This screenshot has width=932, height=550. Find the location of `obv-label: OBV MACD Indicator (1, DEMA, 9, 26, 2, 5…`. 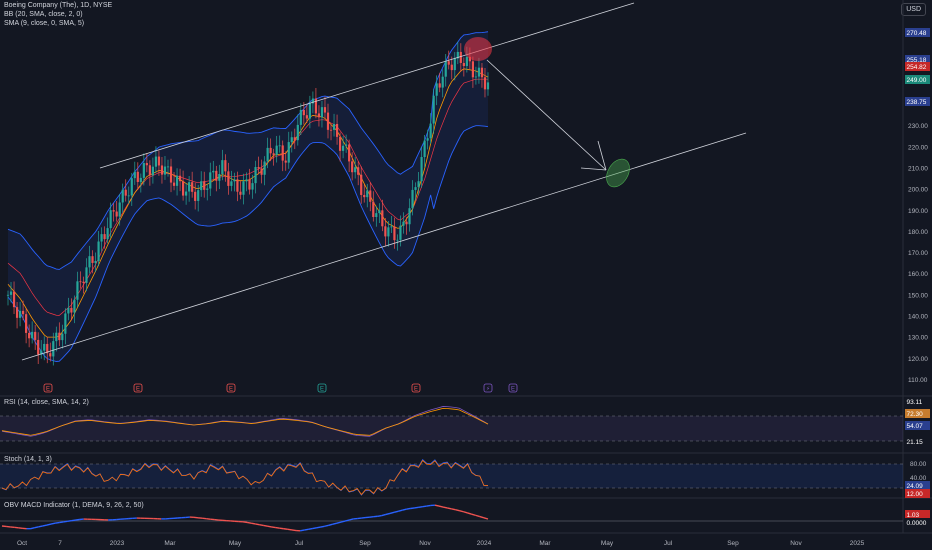

obv-label: OBV MACD Indicator (1, DEMA, 9, 26, 2, 5… is located at coordinates (74, 505).